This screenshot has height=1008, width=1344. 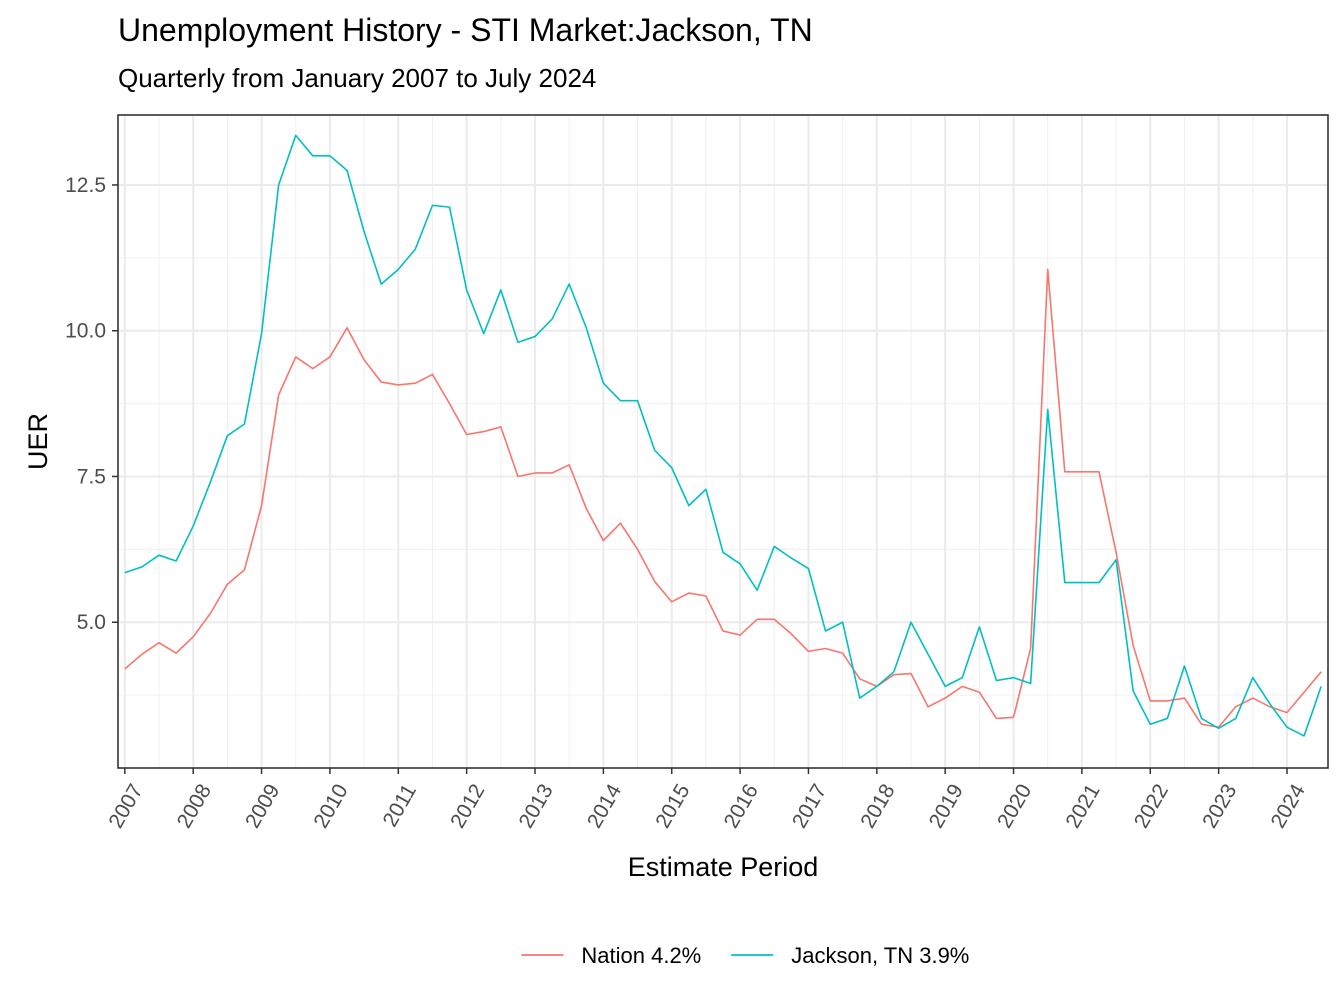 What do you see at coordinates (641, 955) in the screenshot?
I see `legend-label-nation: Nation 4.2%` at bounding box center [641, 955].